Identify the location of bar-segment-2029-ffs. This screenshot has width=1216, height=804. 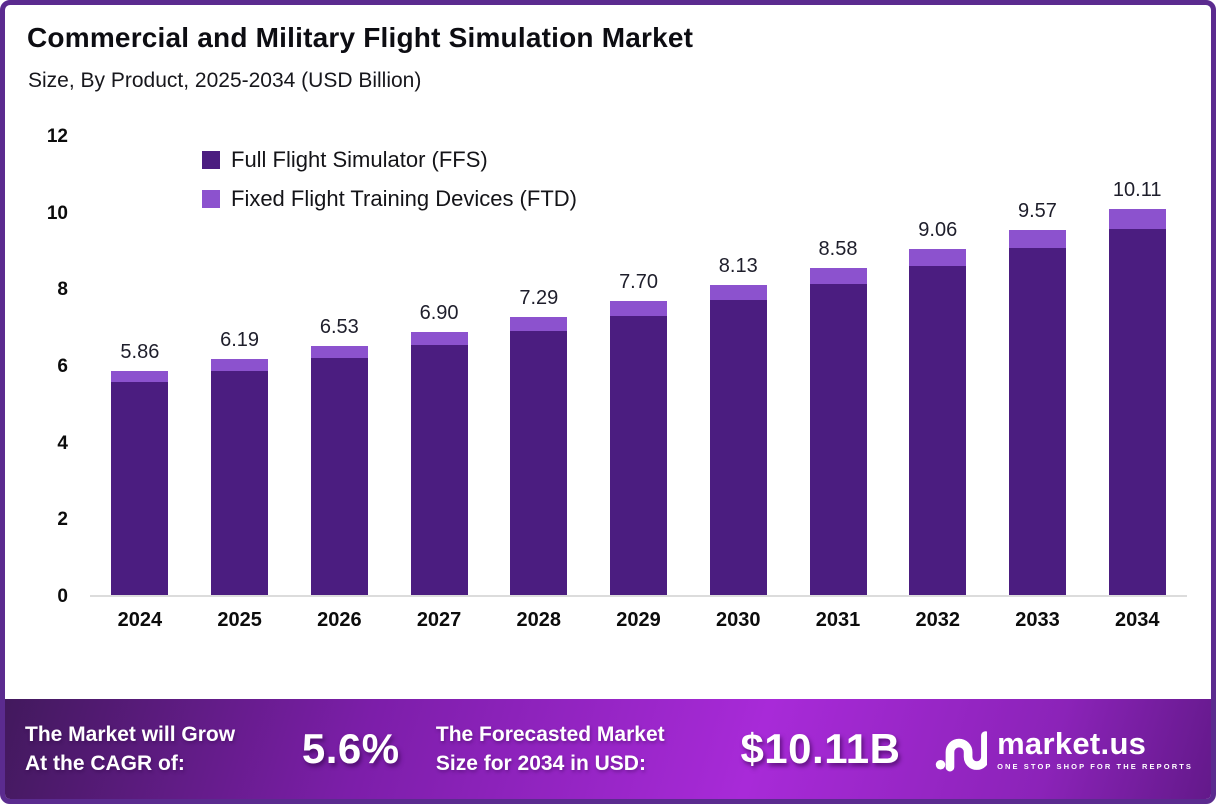
(639, 455).